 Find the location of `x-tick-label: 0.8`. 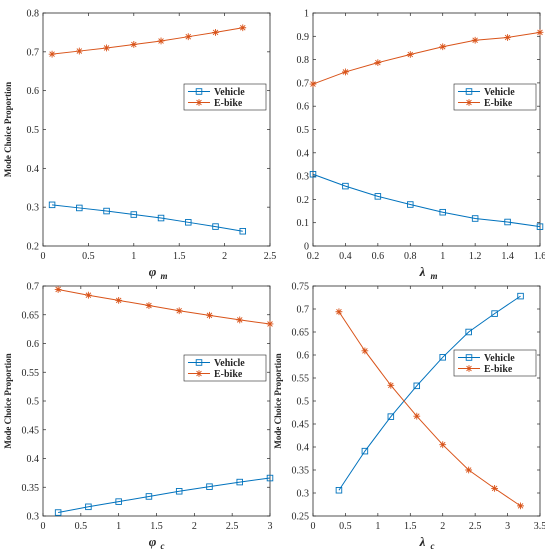

x-tick-label: 0.8 is located at coordinates (410, 256).